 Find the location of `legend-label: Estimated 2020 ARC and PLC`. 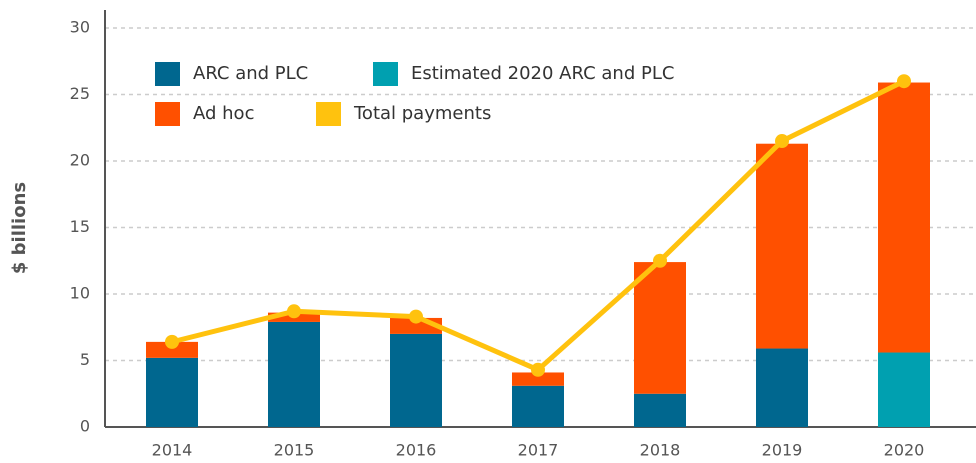

legend-label: Estimated 2020 ARC and PLC is located at coordinates (542, 73).